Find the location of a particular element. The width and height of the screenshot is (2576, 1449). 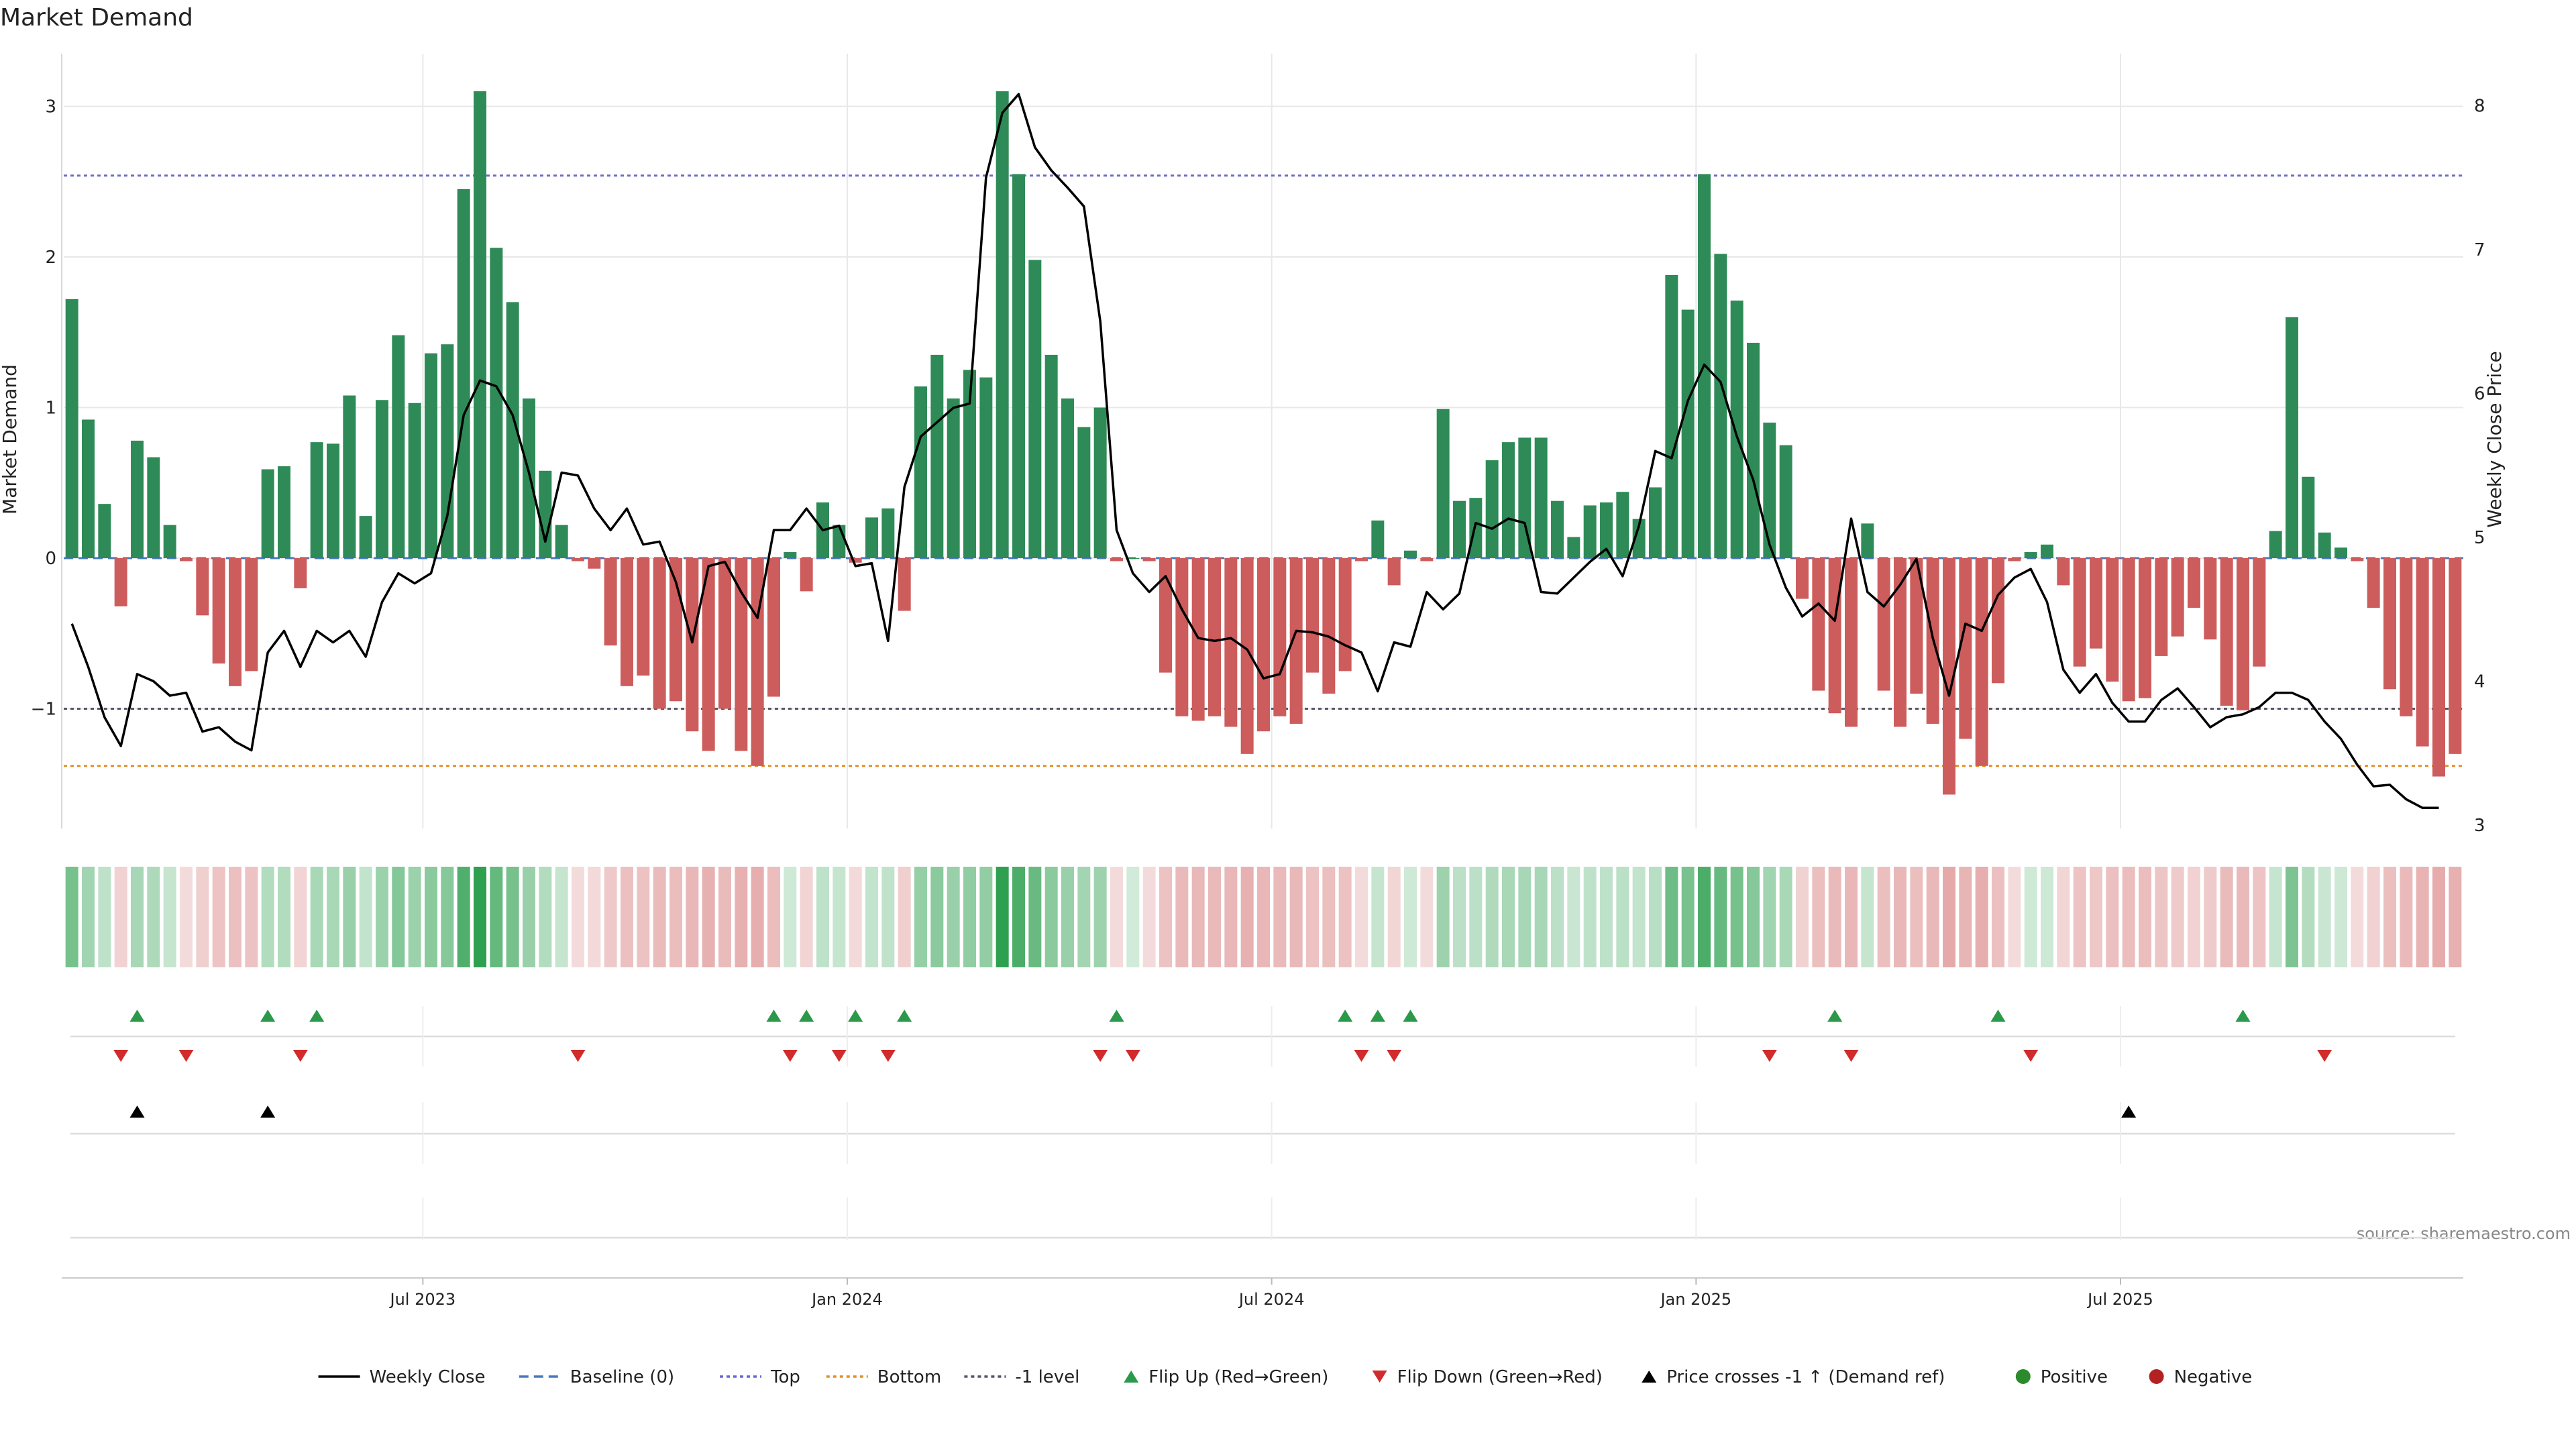

legend-label: Flip Up (Red→Green) is located at coordinates (1238, 1377).